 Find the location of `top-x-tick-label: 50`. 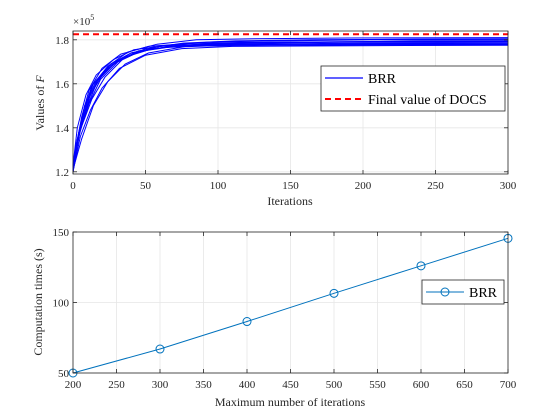

top-x-tick-label: 50 is located at coordinates (146, 186).